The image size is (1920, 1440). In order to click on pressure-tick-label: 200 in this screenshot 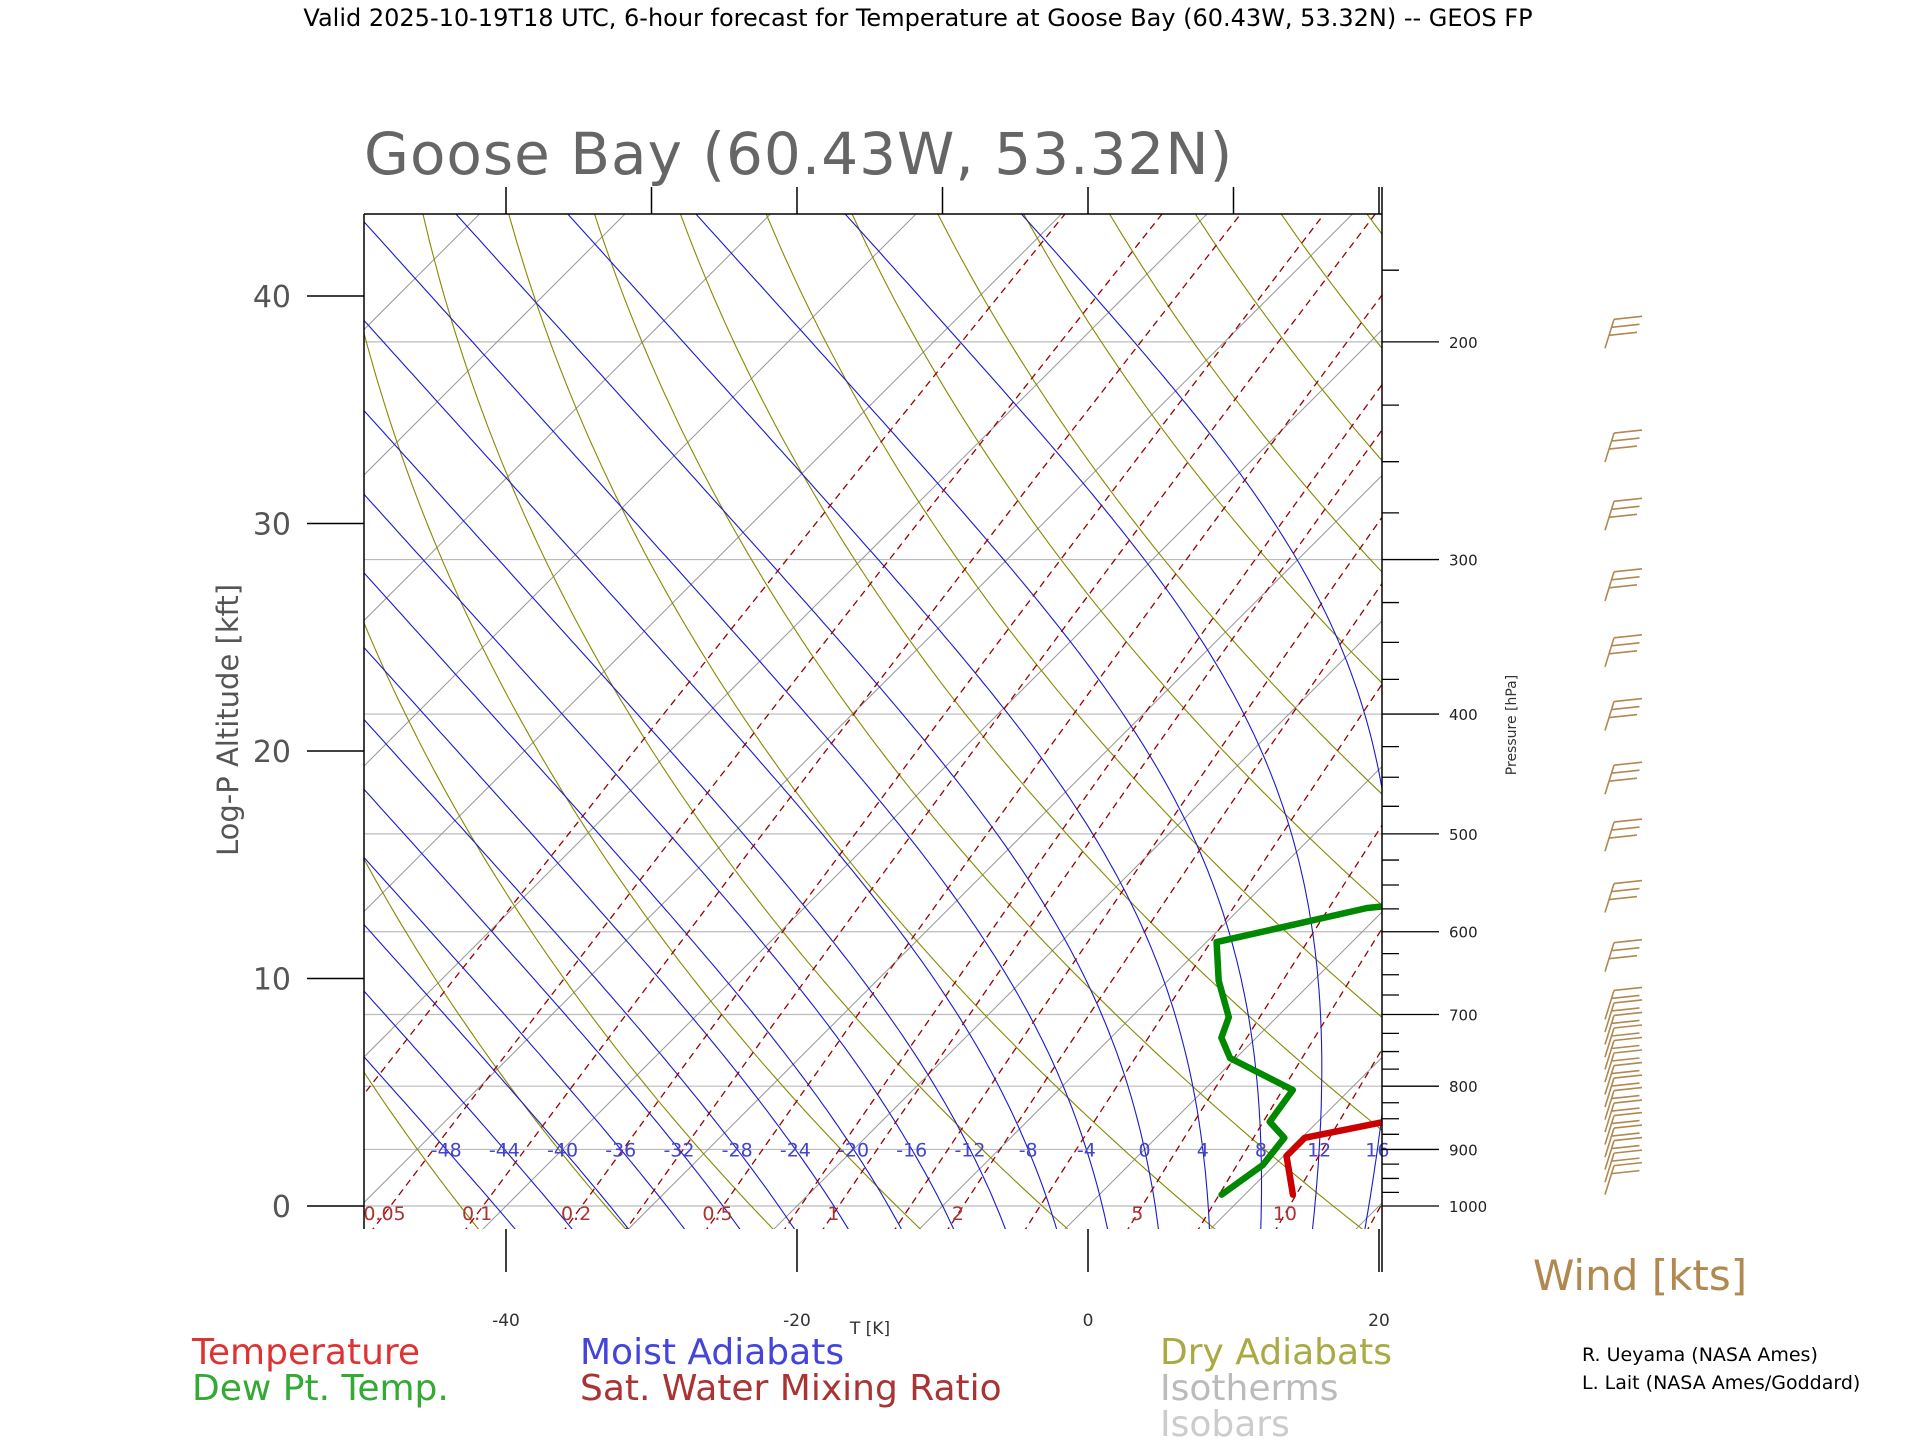, I will do `click(1463, 343)`.